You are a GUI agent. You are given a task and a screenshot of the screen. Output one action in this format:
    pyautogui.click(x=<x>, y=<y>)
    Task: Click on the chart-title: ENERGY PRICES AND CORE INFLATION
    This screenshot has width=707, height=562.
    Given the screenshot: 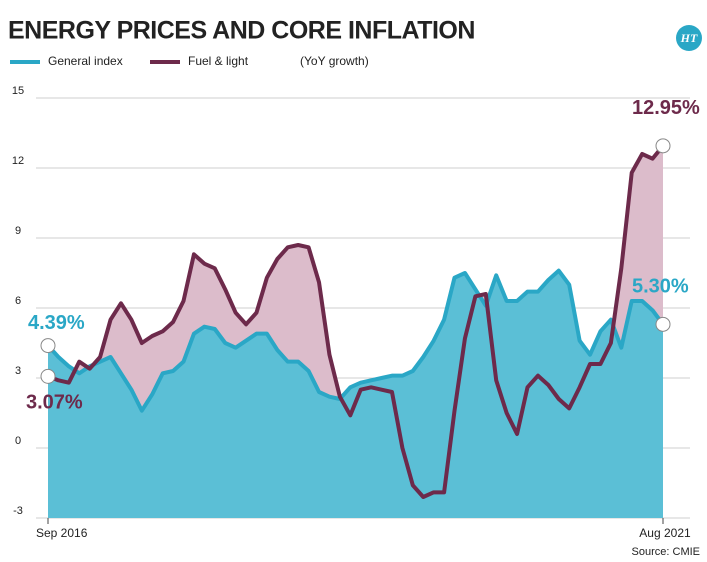 What is the action you would take?
    pyautogui.click(x=241, y=31)
    